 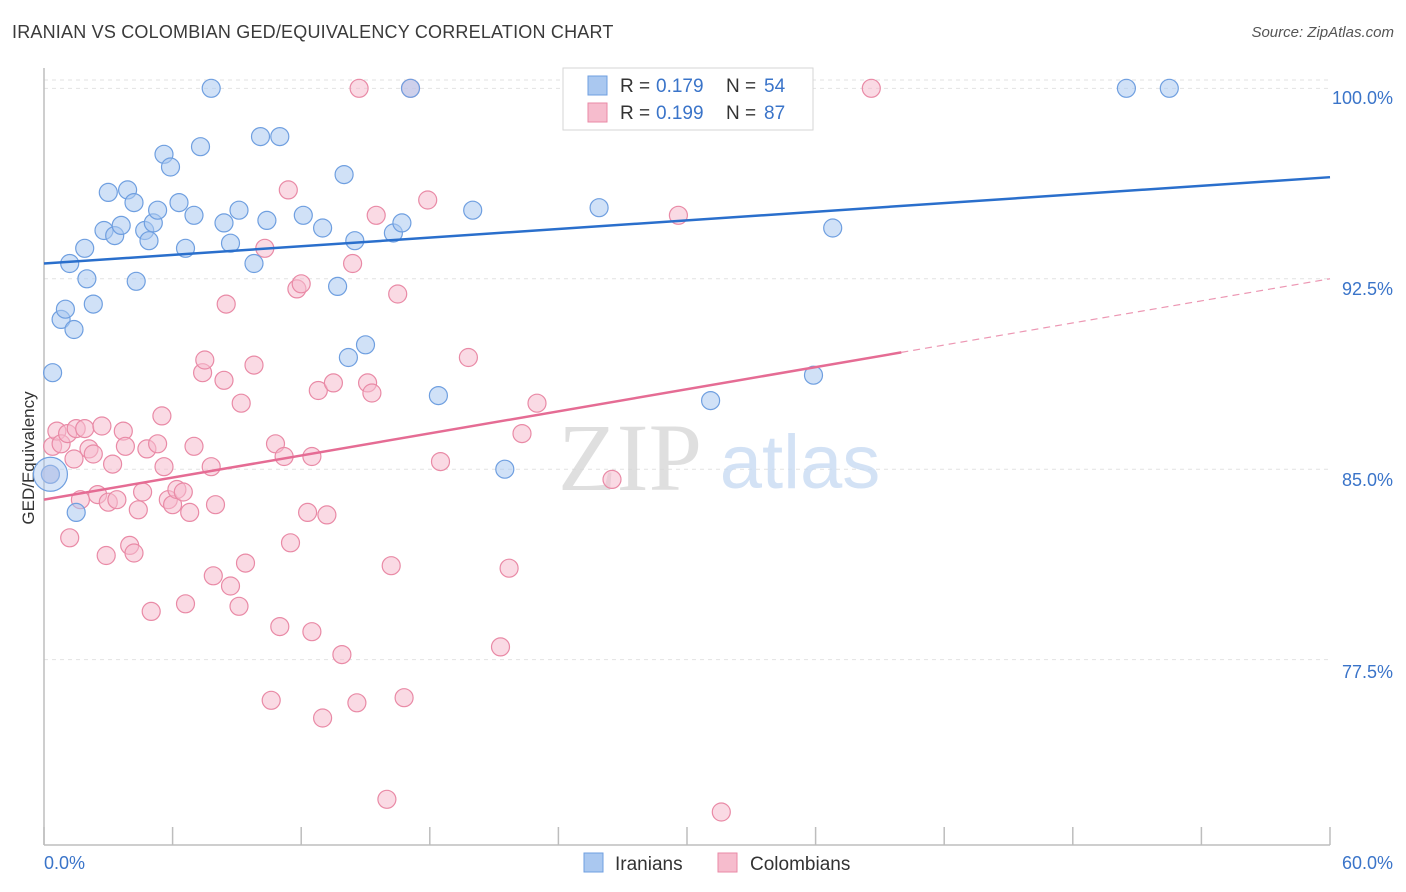 What do you see at coordinates (719, 457) in the screenshot?
I see `watermark: ZIP atlas` at bounding box center [719, 457].